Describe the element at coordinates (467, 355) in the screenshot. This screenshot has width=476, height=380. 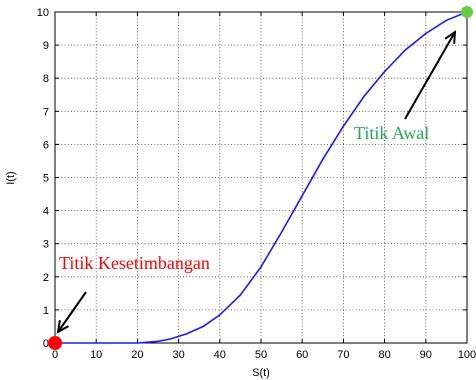
I see `x-tick-label: 100` at that location.